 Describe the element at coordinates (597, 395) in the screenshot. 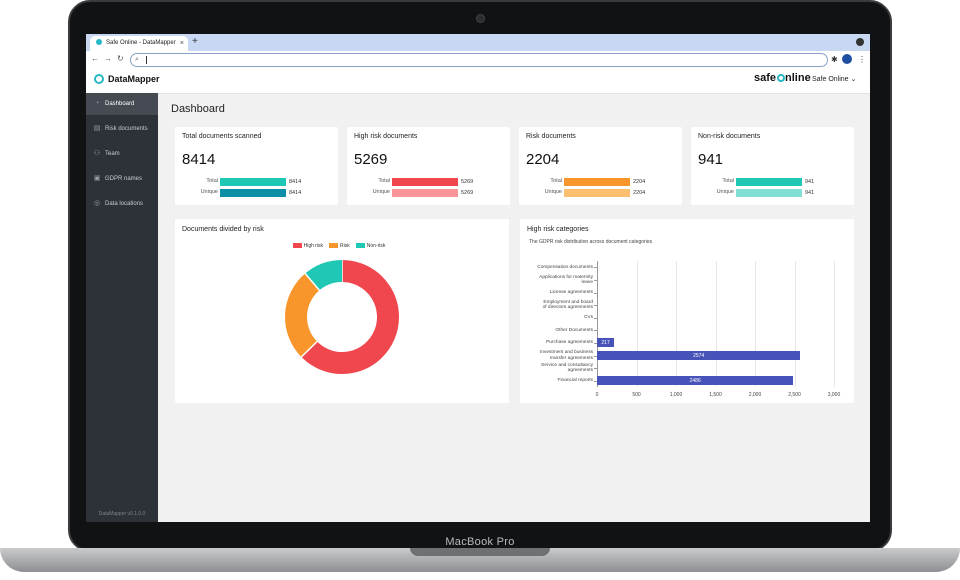

I see `x-tick-label: 0` at that location.